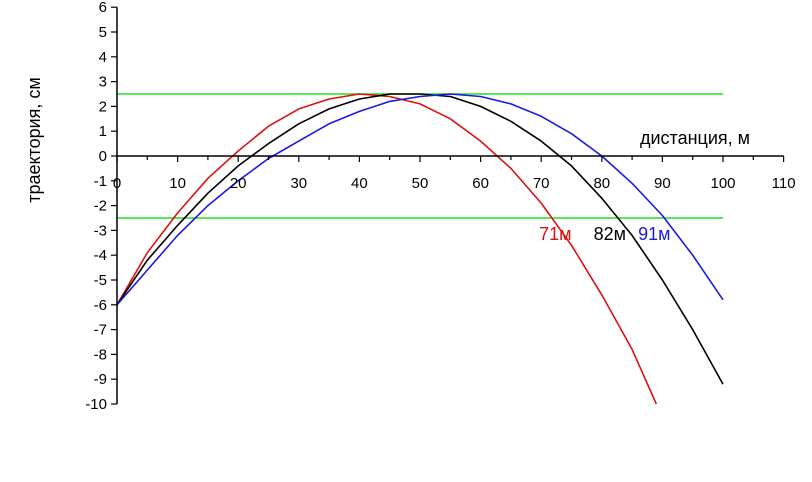 This screenshot has height=482, width=812. What do you see at coordinates (555, 234) in the screenshot?
I see `series-label-1: 71м` at bounding box center [555, 234].